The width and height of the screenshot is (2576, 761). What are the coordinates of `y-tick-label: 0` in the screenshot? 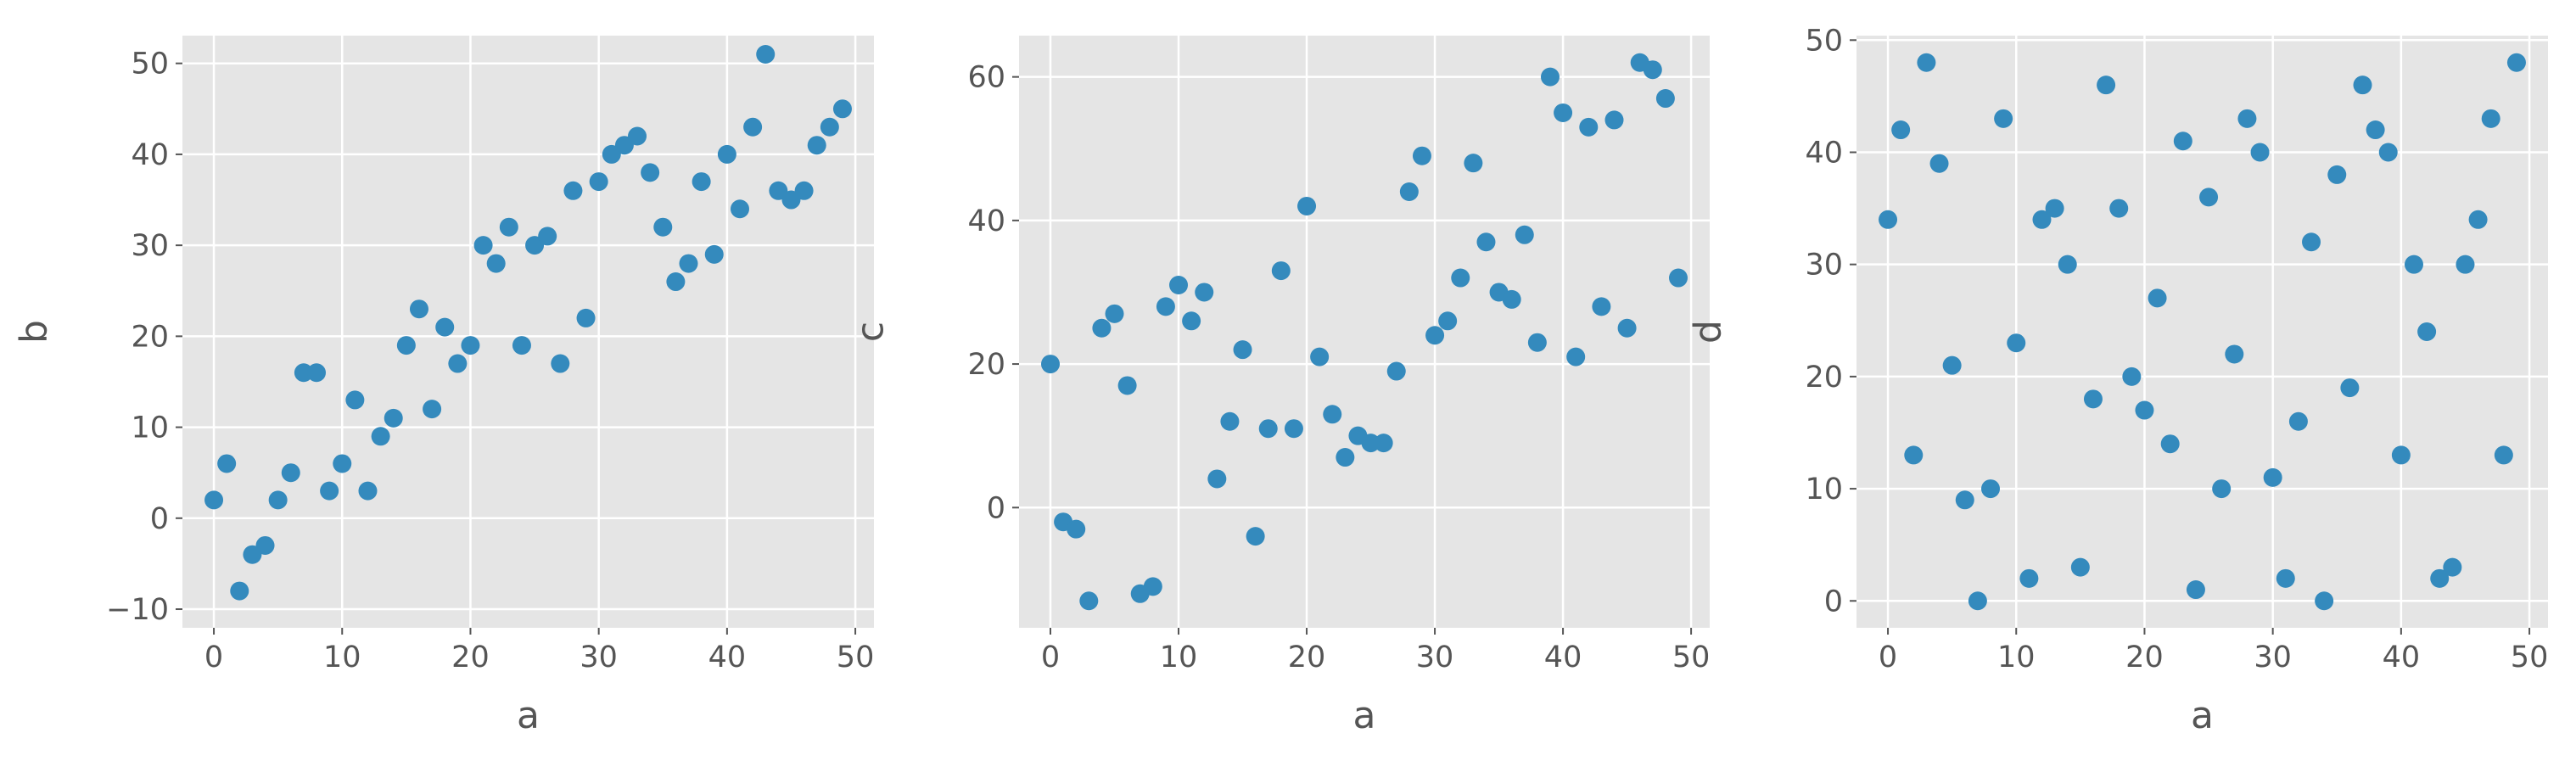 It's located at (996, 508).